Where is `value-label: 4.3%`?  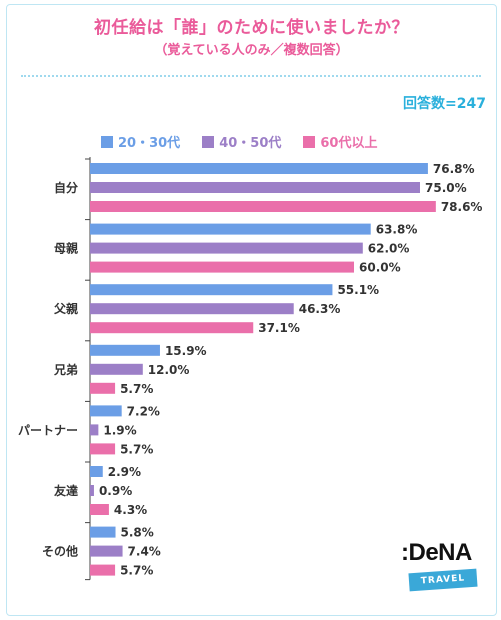 value-label: 4.3% is located at coordinates (130, 510).